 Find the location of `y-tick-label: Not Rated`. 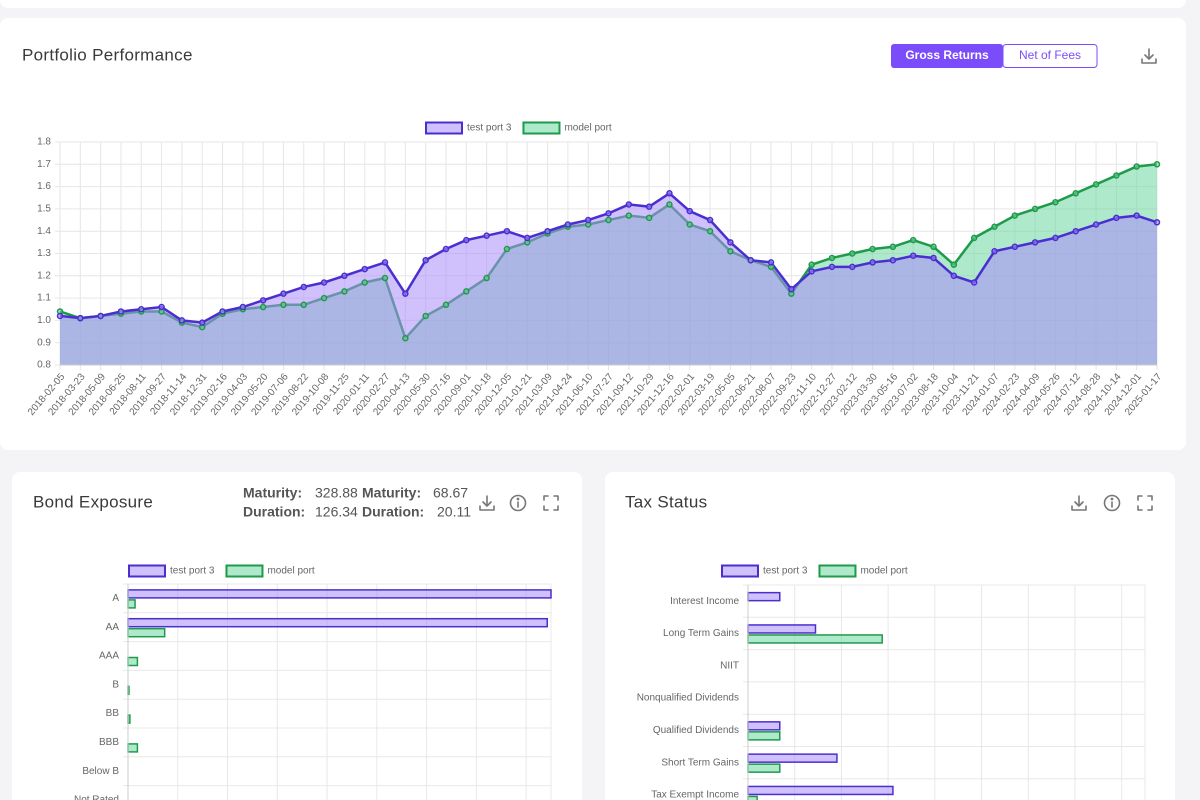

y-tick-label: Not Rated is located at coordinates (96, 797).